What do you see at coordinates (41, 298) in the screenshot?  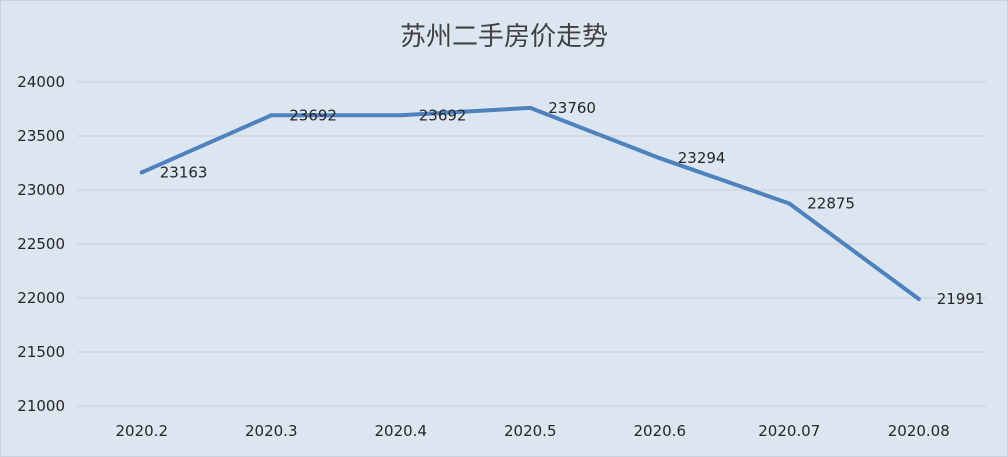 I see `y-tick-label: 22000` at bounding box center [41, 298].